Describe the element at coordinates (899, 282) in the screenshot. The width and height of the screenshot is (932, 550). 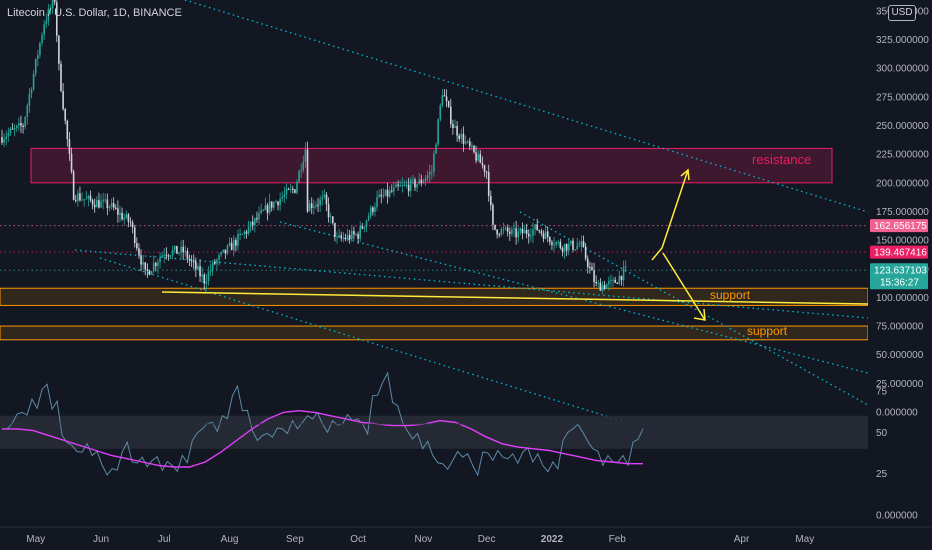
I see `price-tag-time-2: 15:36:27` at that location.